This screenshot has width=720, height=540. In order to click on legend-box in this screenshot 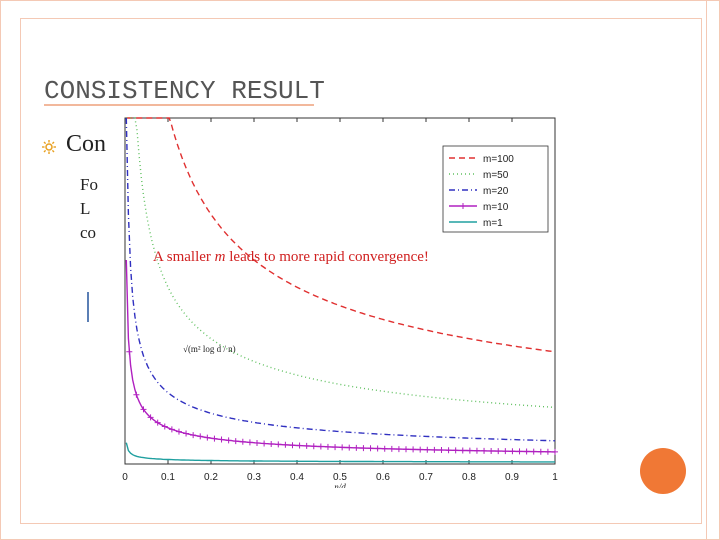, I will do `click(495, 189)`.